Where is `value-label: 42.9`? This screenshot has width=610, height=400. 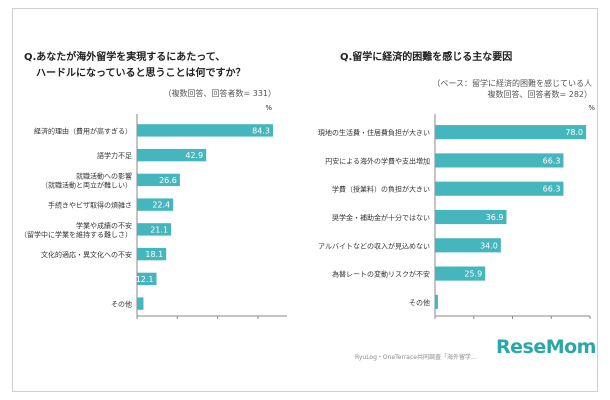
value-label: 42.9 is located at coordinates (194, 155).